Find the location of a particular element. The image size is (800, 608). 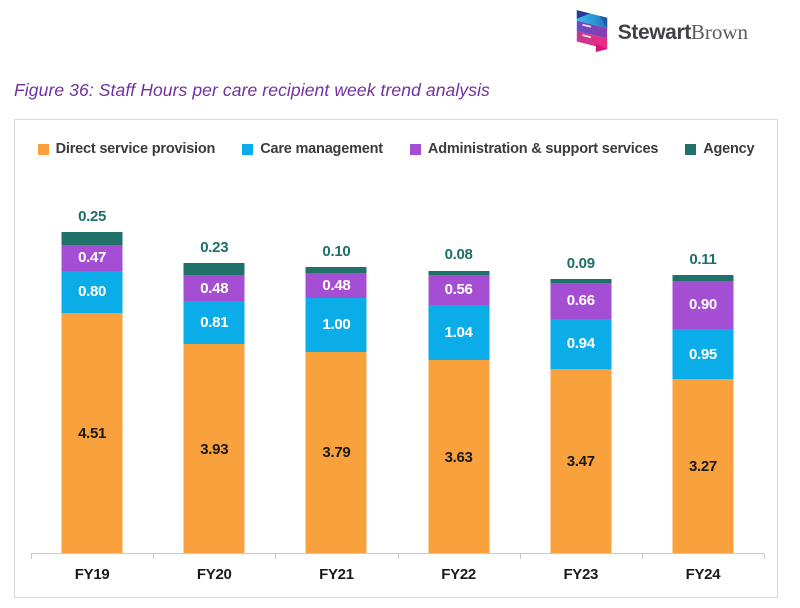

x-axis-line is located at coordinates (398, 556).